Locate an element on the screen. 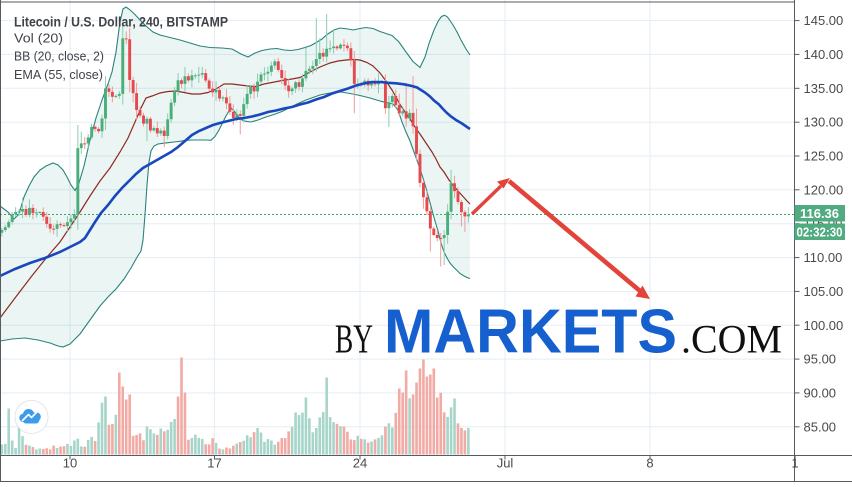 The image size is (852, 487). svg-text: 105.00 is located at coordinates (824, 291).